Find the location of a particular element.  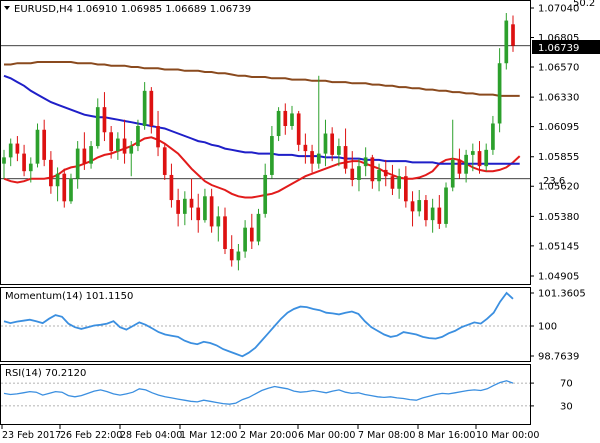

rsi-tick-label: 30 is located at coordinates (566, 406).